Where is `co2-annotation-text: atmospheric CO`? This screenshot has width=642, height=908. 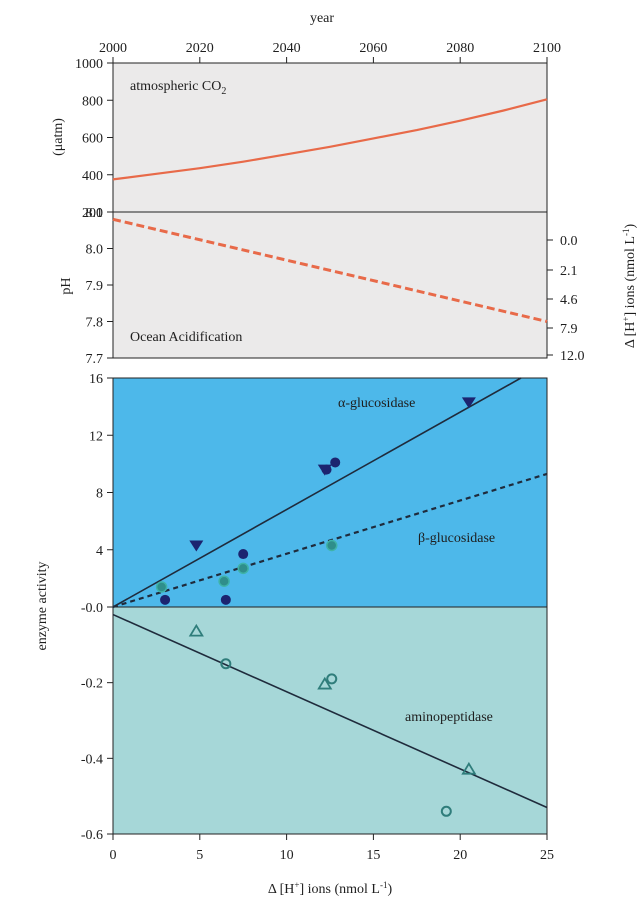
co2-annotation-text: atmospheric CO is located at coordinates (175, 86).